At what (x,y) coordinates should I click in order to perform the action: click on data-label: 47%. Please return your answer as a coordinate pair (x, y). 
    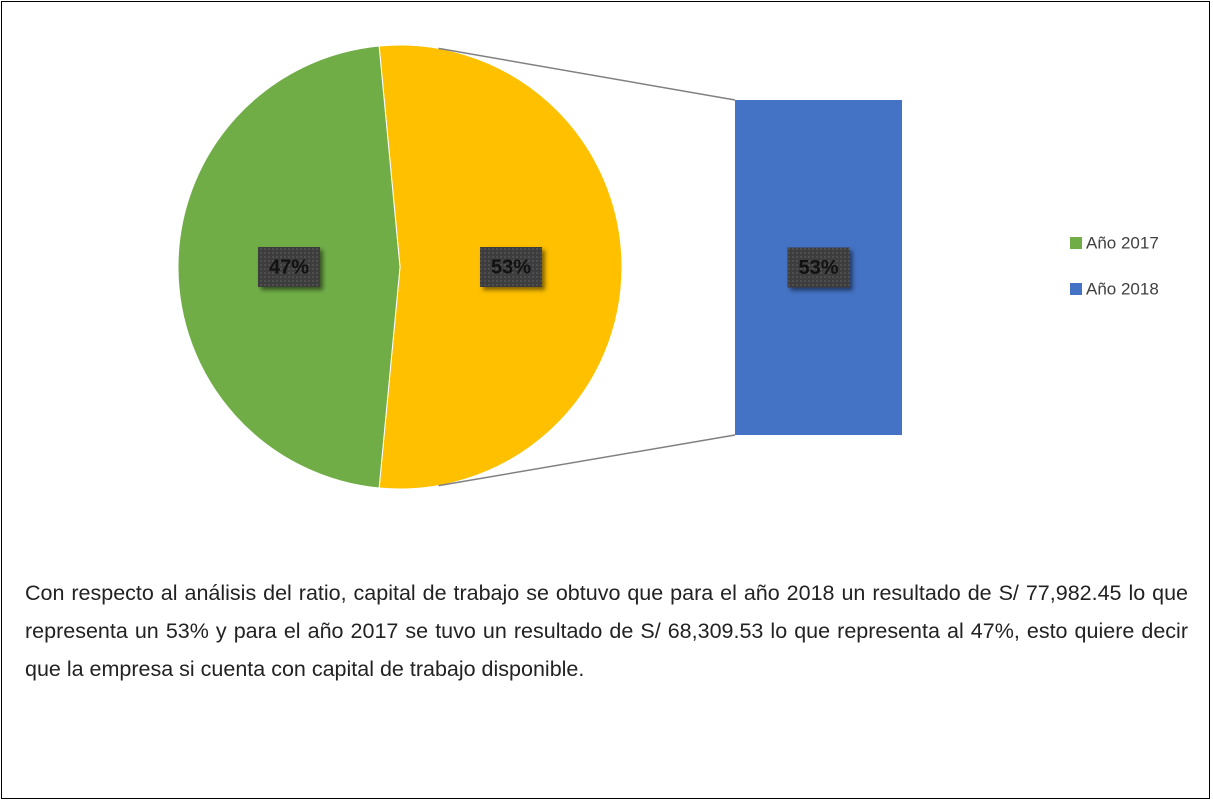
    Looking at the image, I should click on (289, 267).